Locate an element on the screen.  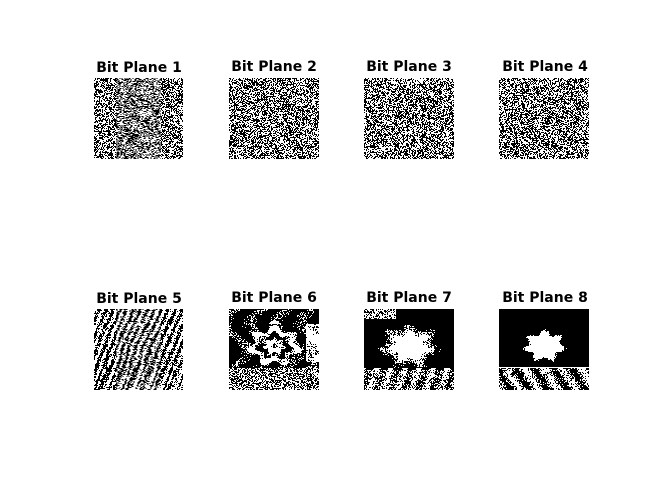
panel-bit-plane-2: Bit Plane 2 is located at coordinates (274, 109).